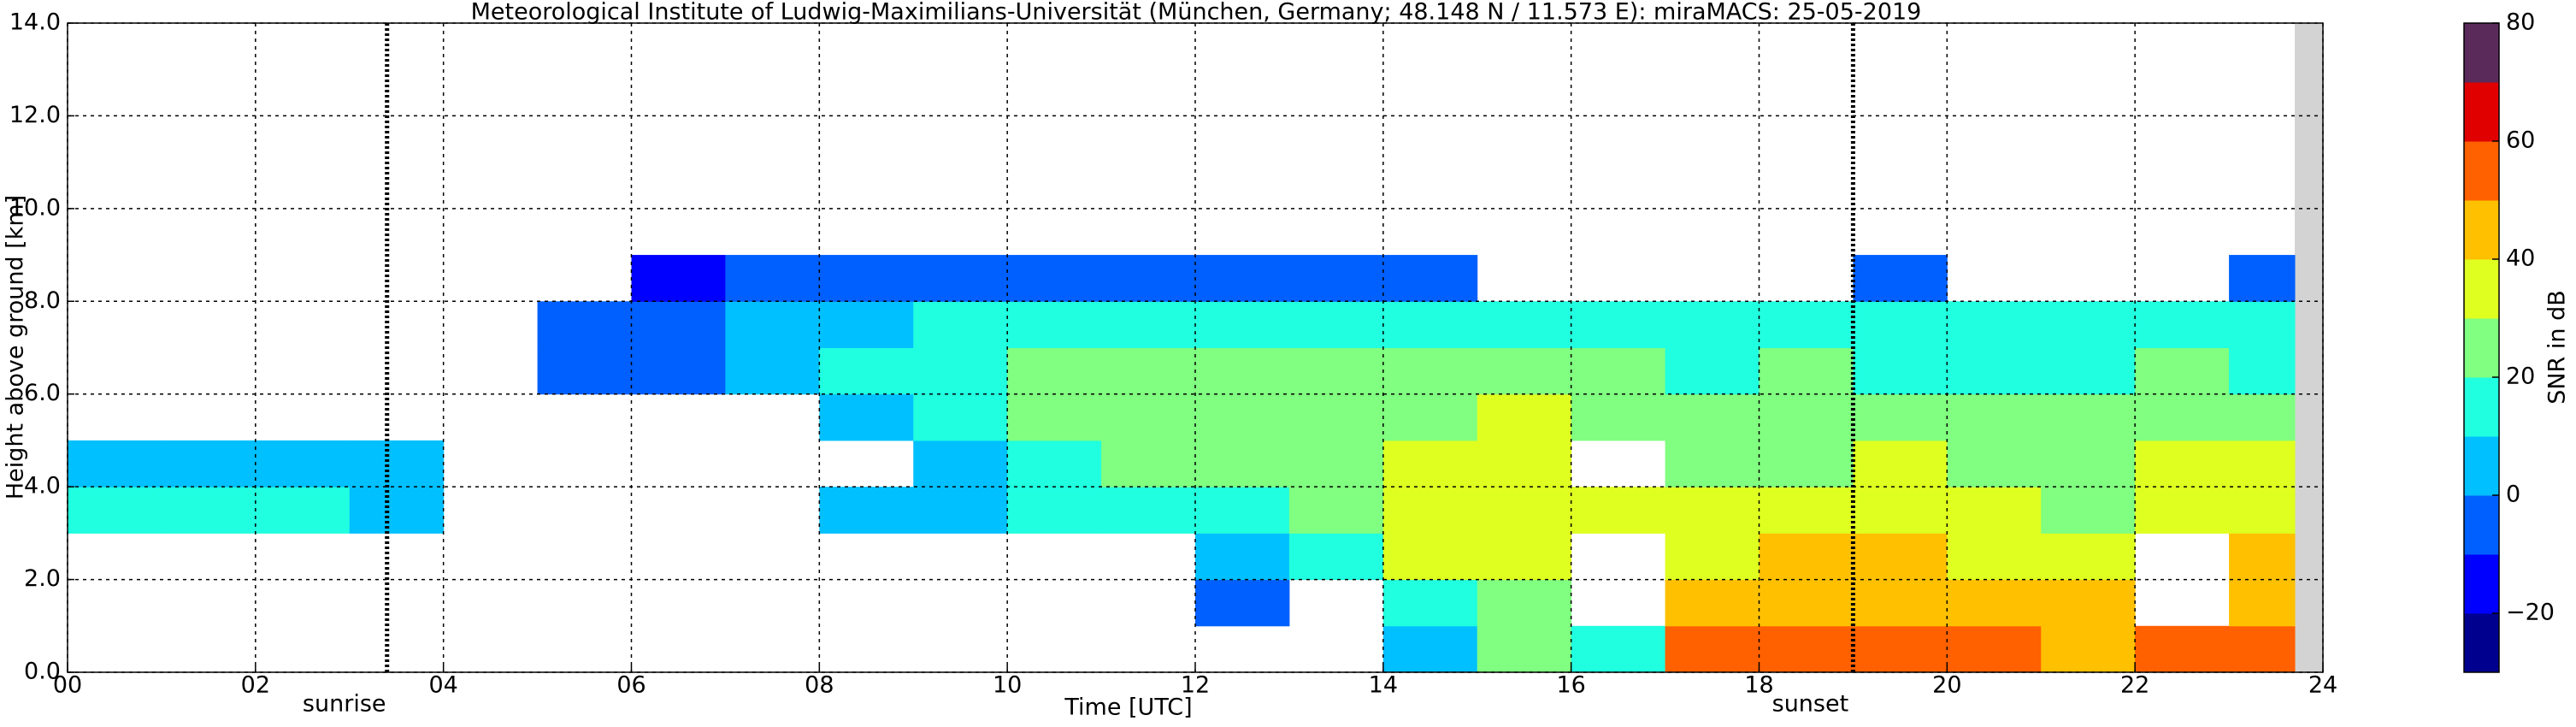  What do you see at coordinates (2309, 347) in the screenshot?
I see `no-data-region` at bounding box center [2309, 347].